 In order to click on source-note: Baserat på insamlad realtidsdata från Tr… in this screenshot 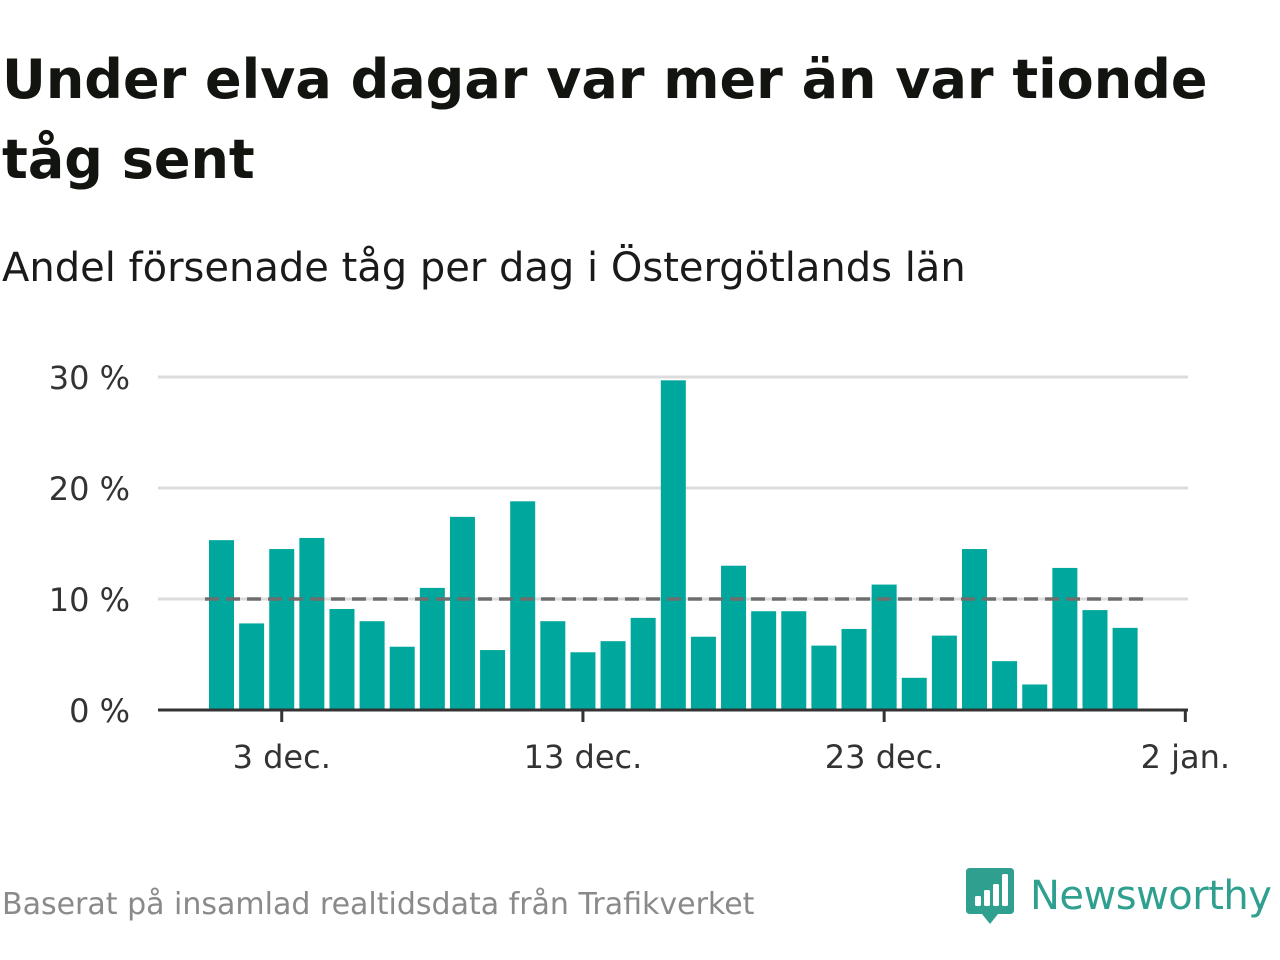, I will do `click(378, 904)`.